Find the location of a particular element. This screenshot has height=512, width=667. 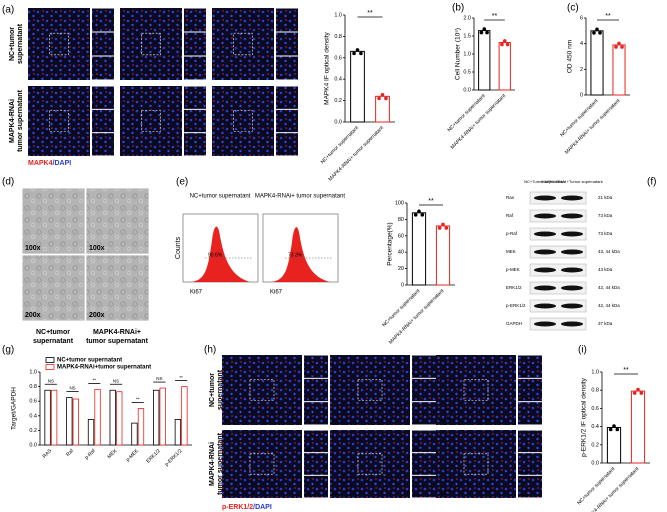

y-tick-label: 1.5 is located at coordinates (467, 36).